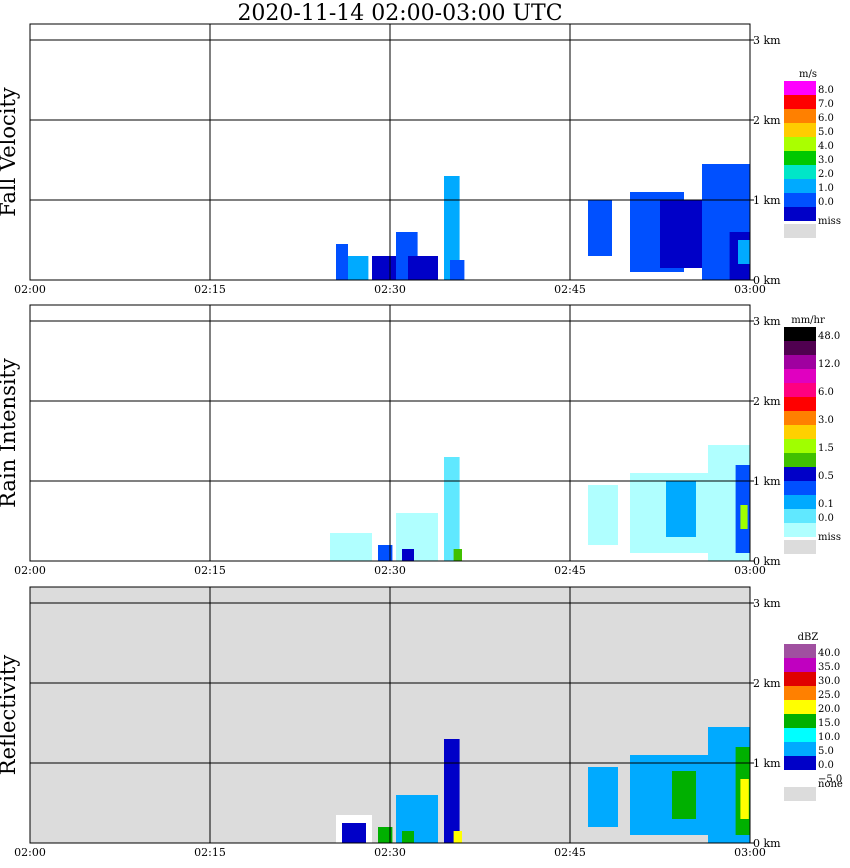 The image size is (850, 868). What do you see at coordinates (829, 364) in the screenshot?
I see `legend-label: 12.0` at bounding box center [829, 364].